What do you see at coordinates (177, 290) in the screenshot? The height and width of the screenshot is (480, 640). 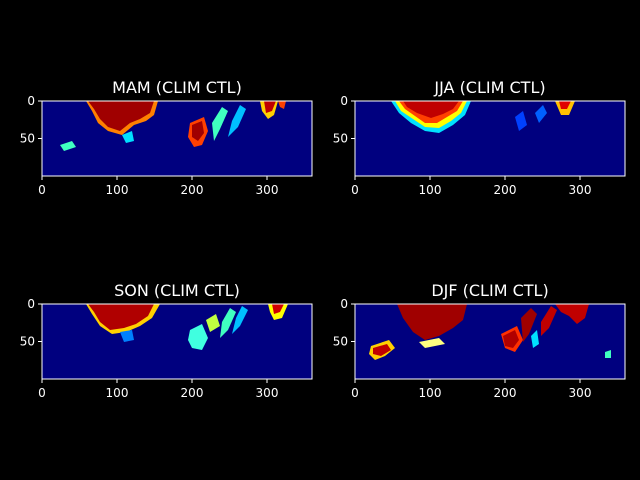 I see `panel-title: SON (CLIM CTL)` at bounding box center [177, 290].